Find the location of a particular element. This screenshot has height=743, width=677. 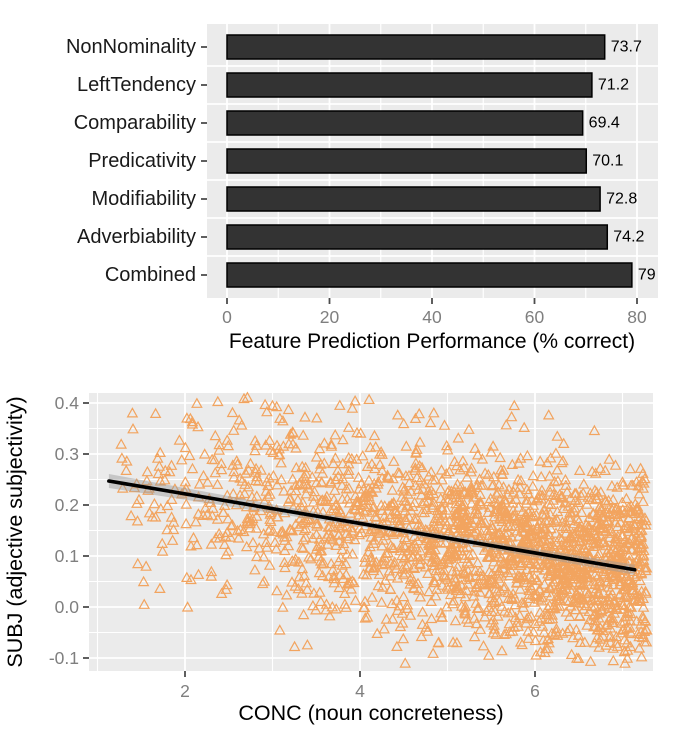

category-tick-label: Comparability is located at coordinates (135, 123).